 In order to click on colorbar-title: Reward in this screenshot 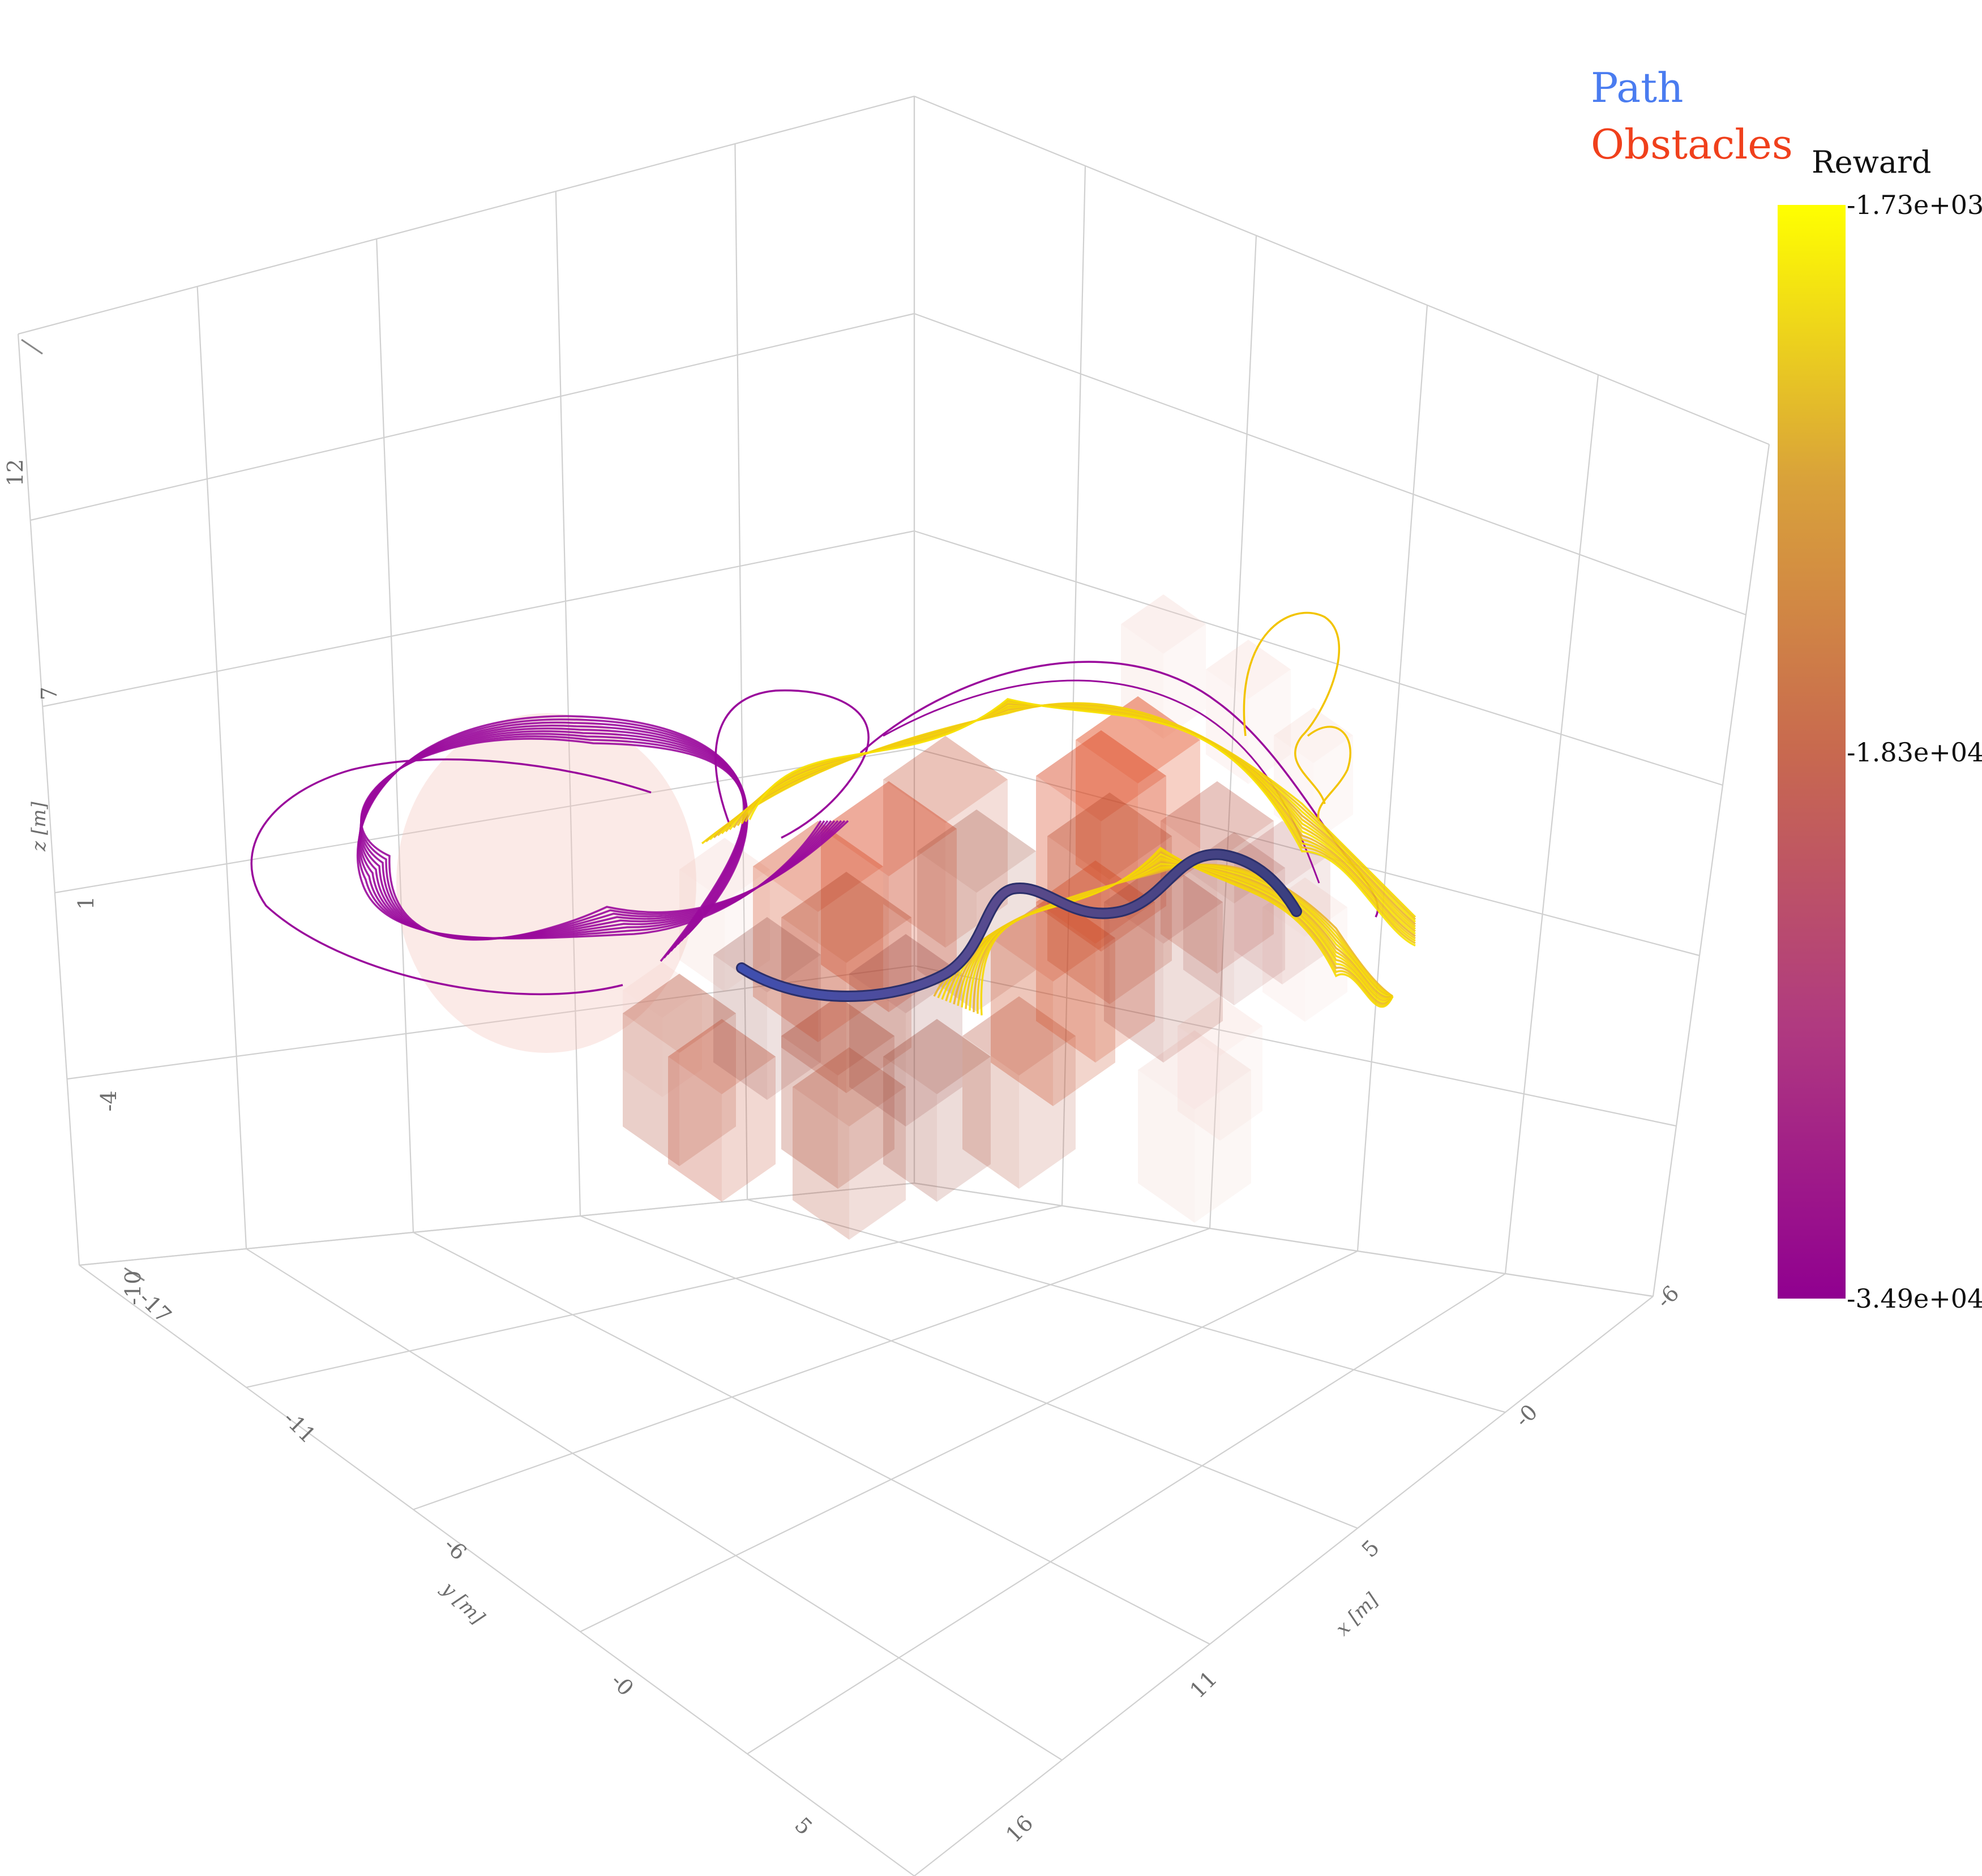, I will do `click(1872, 162)`.